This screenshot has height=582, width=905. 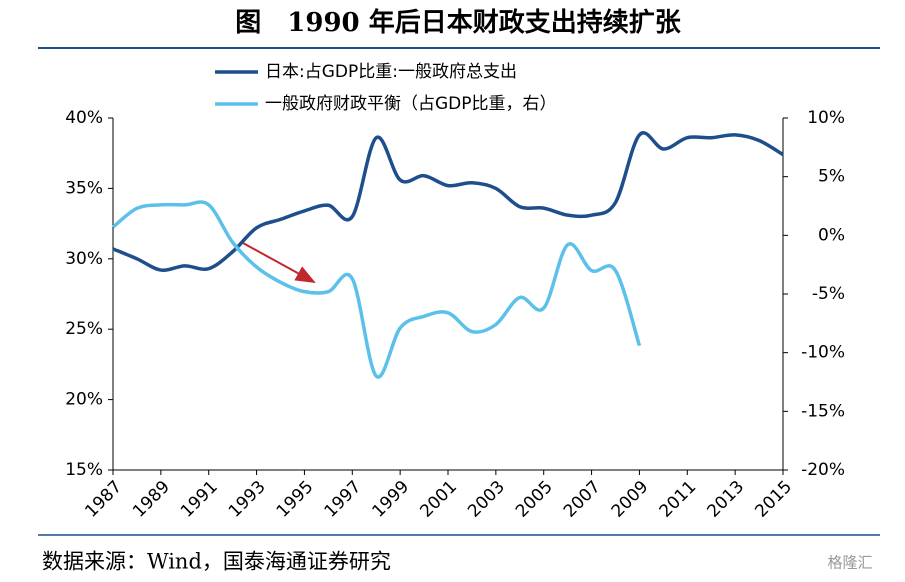 I want to click on trend-arrow, so click(x=279, y=262).